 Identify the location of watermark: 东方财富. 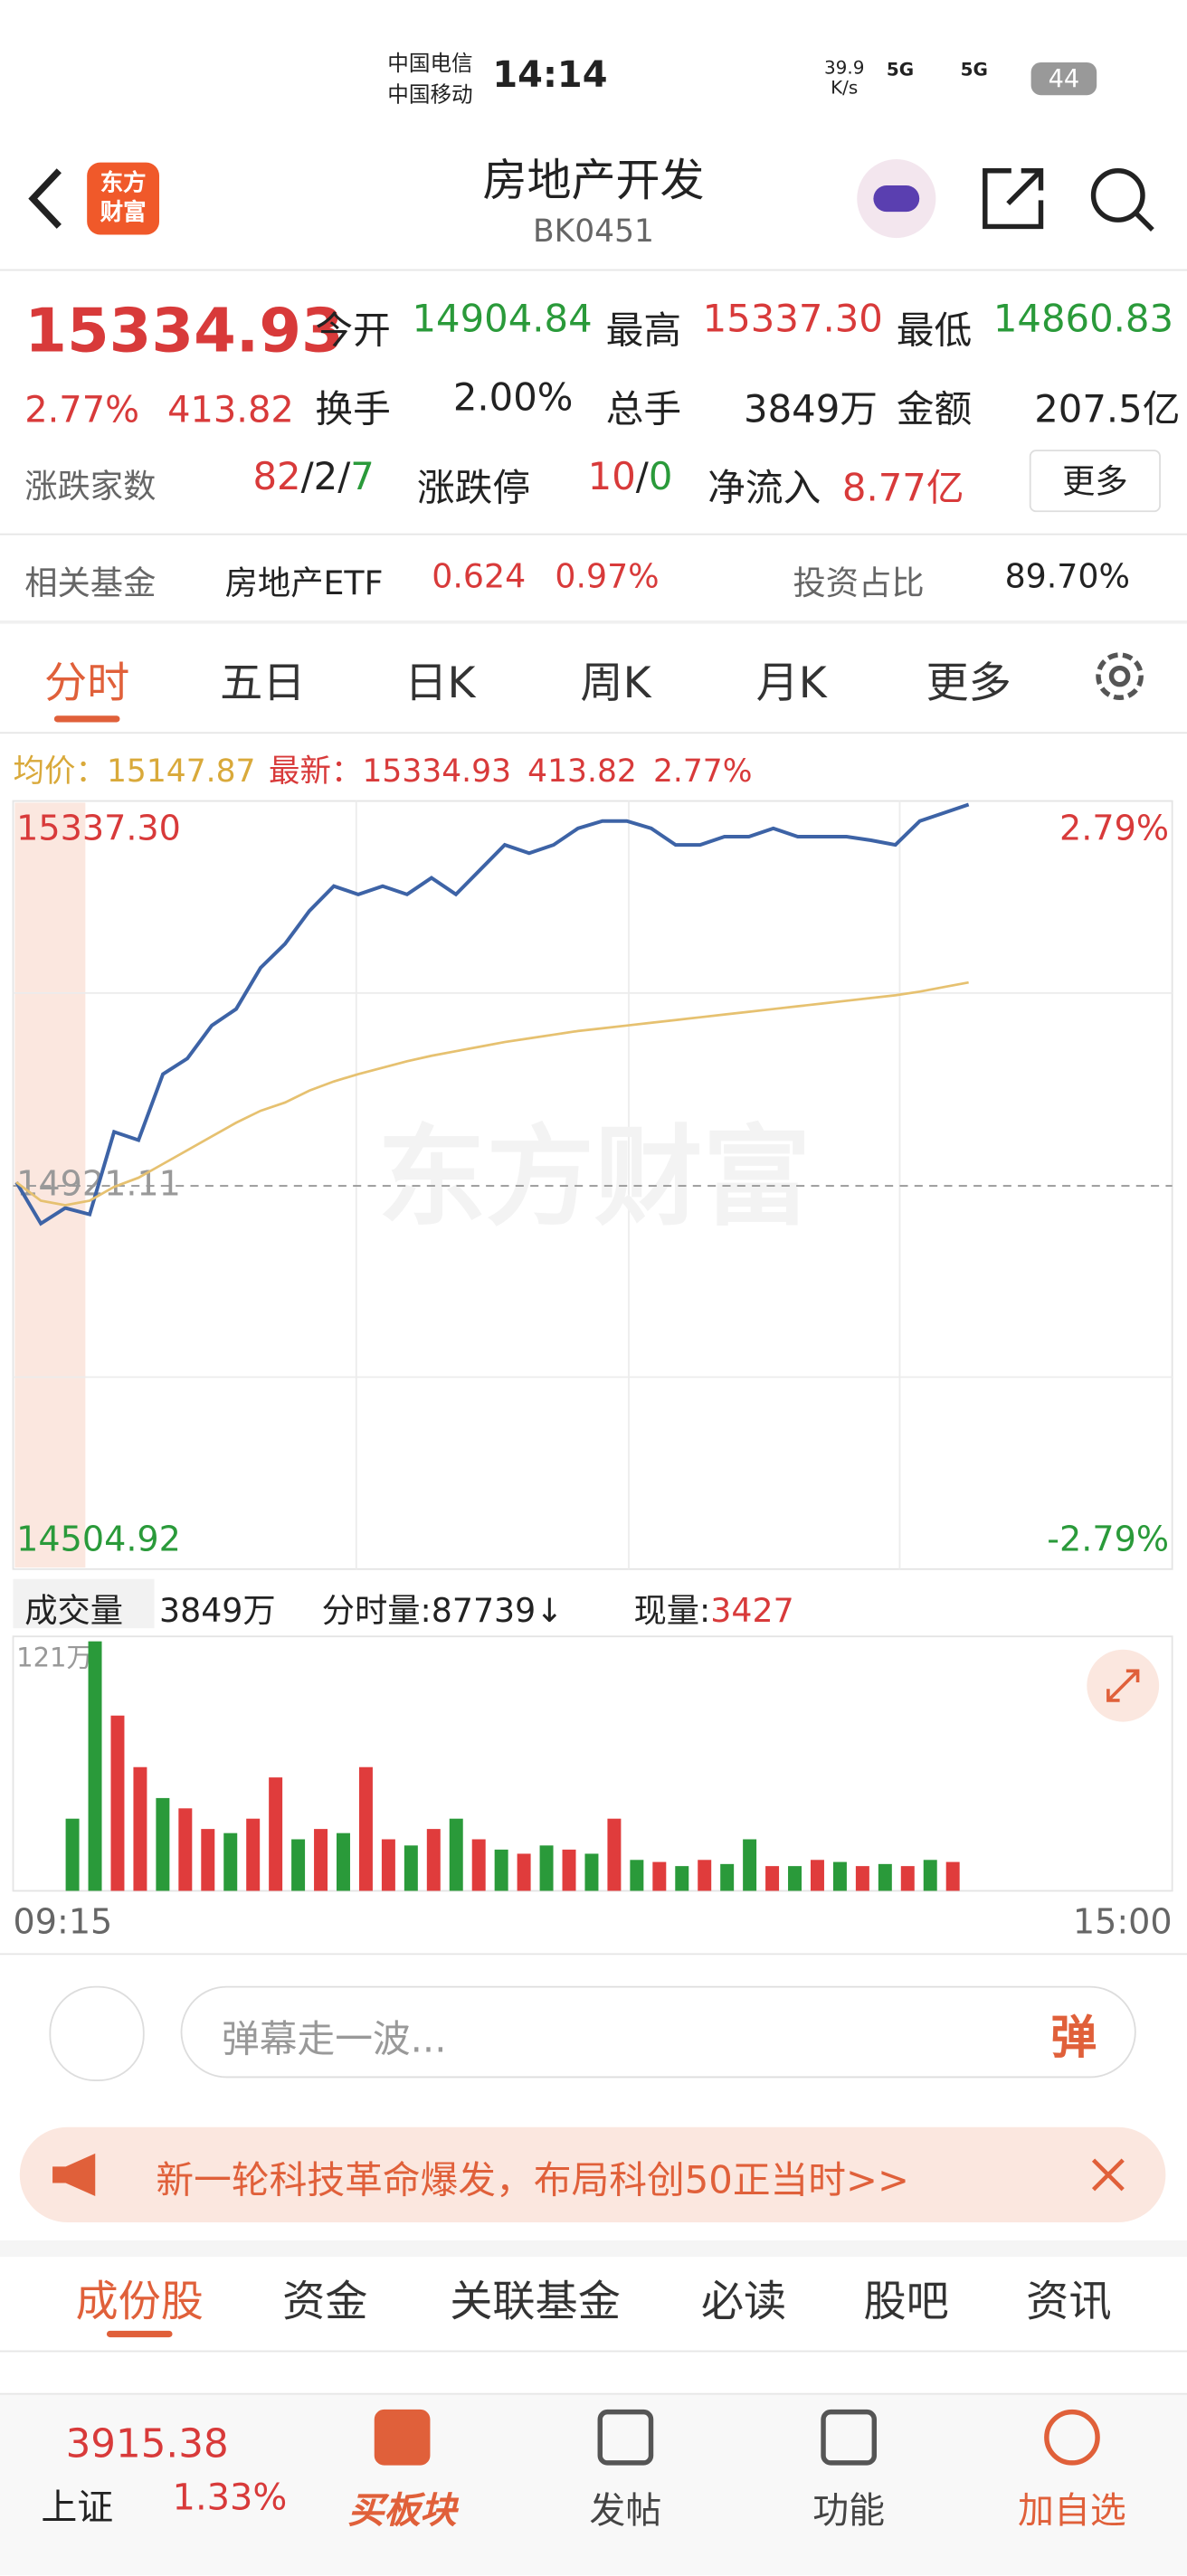
(594, 1178).